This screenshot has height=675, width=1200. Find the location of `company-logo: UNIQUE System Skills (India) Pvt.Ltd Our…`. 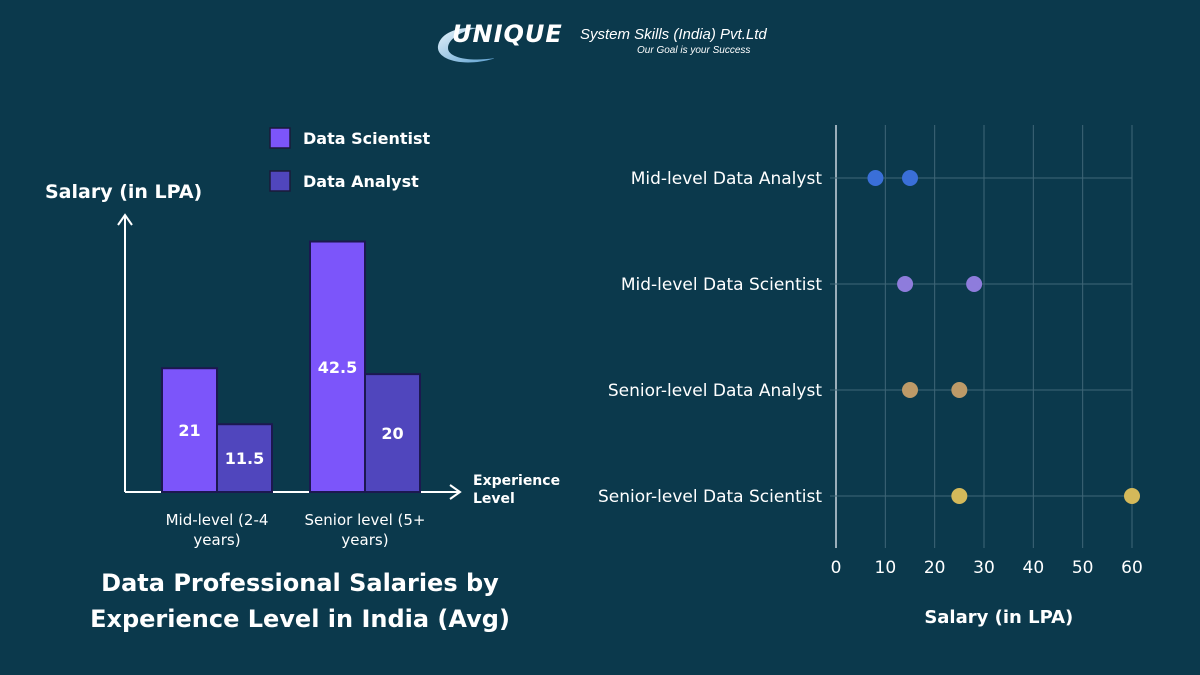

company-logo: UNIQUE System Skills (India) Pvt.Ltd Our… is located at coordinates (604, 42).